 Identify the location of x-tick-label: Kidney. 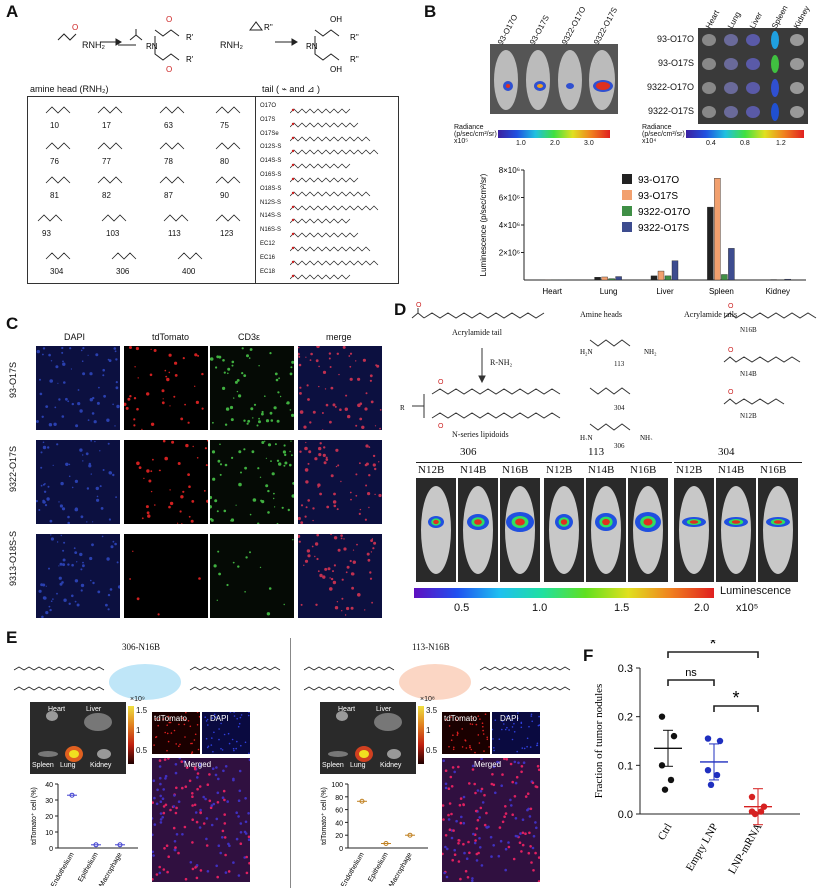
(778, 291).